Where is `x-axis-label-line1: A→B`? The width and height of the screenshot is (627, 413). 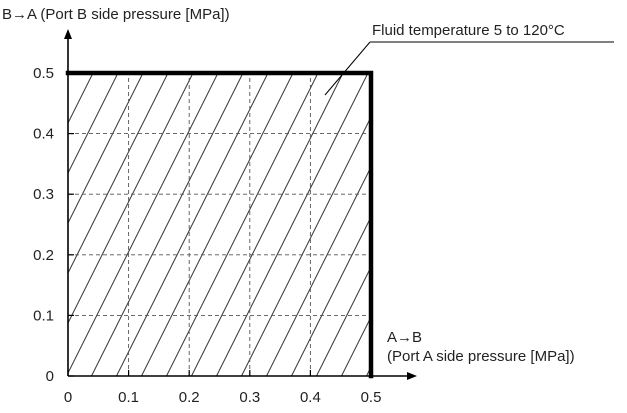 x-axis-label-line1: A→B is located at coordinates (404, 337).